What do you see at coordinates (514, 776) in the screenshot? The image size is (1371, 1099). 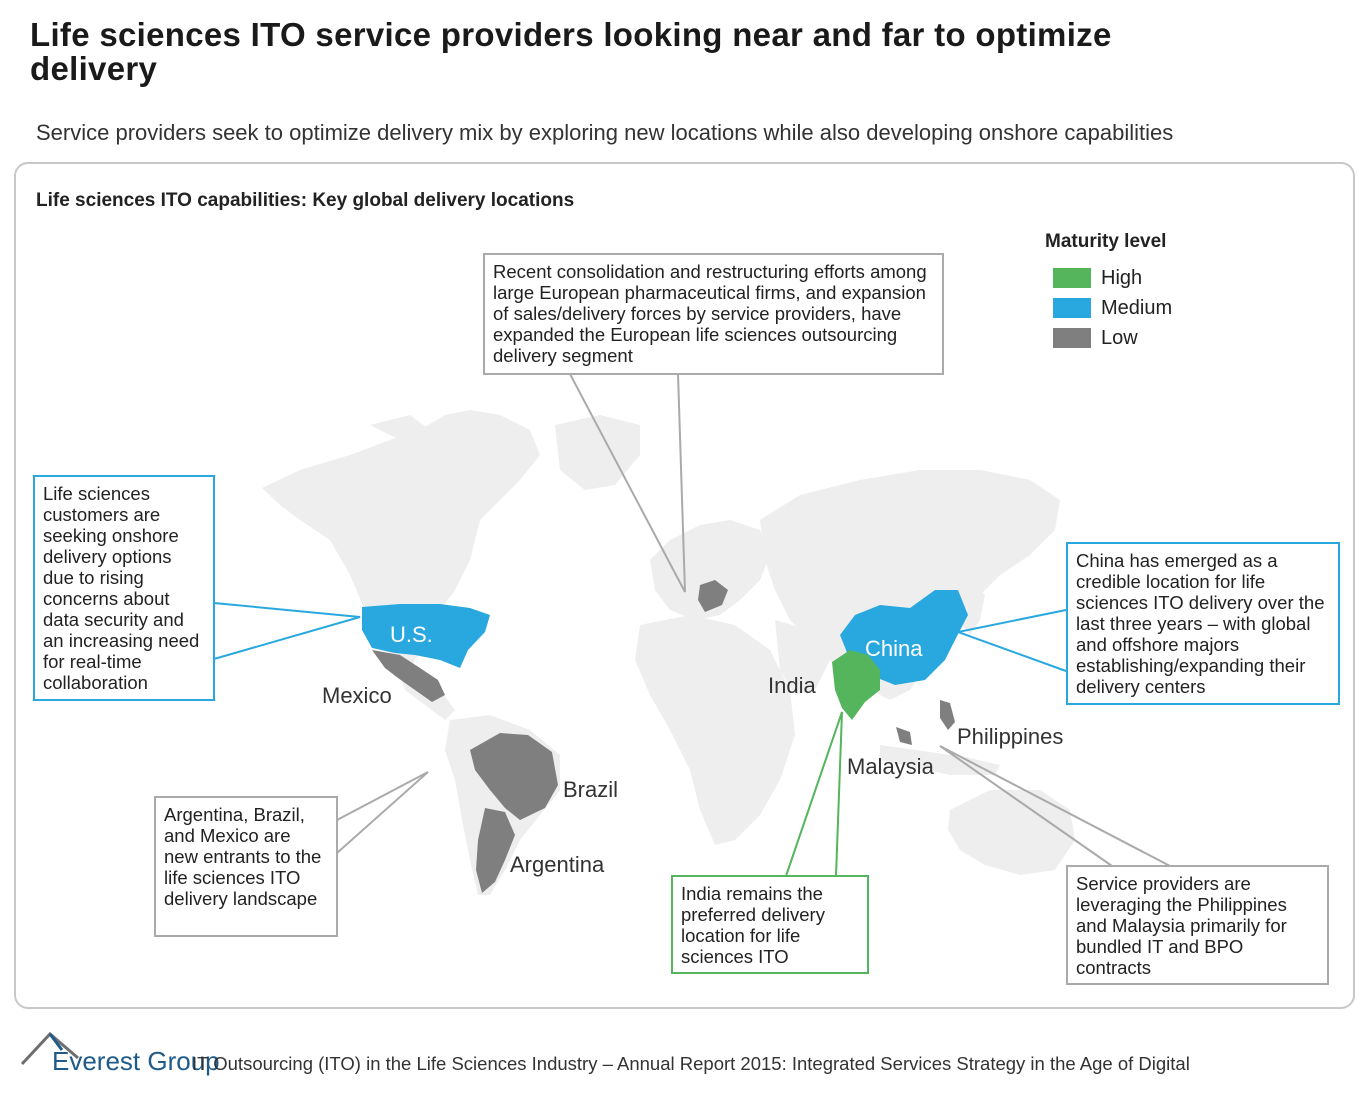 I see `brazil-region` at bounding box center [514, 776].